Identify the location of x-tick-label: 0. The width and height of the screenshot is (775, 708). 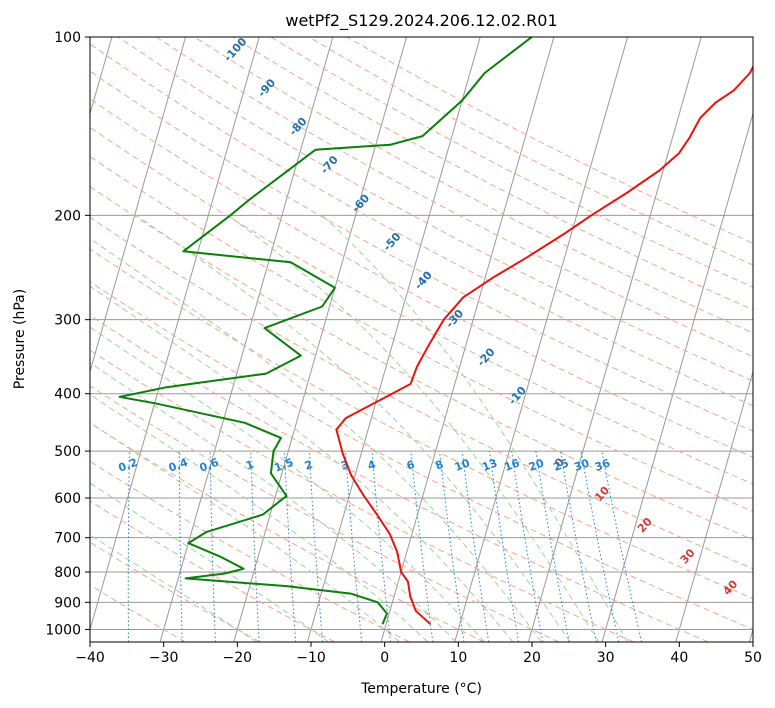
(384, 658).